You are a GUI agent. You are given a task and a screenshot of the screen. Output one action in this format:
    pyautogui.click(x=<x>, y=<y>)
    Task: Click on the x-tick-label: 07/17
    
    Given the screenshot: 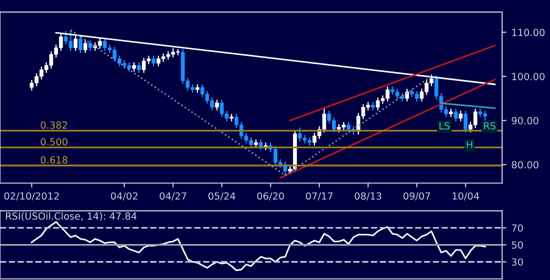 What is the action you would take?
    pyautogui.click(x=319, y=196)
    